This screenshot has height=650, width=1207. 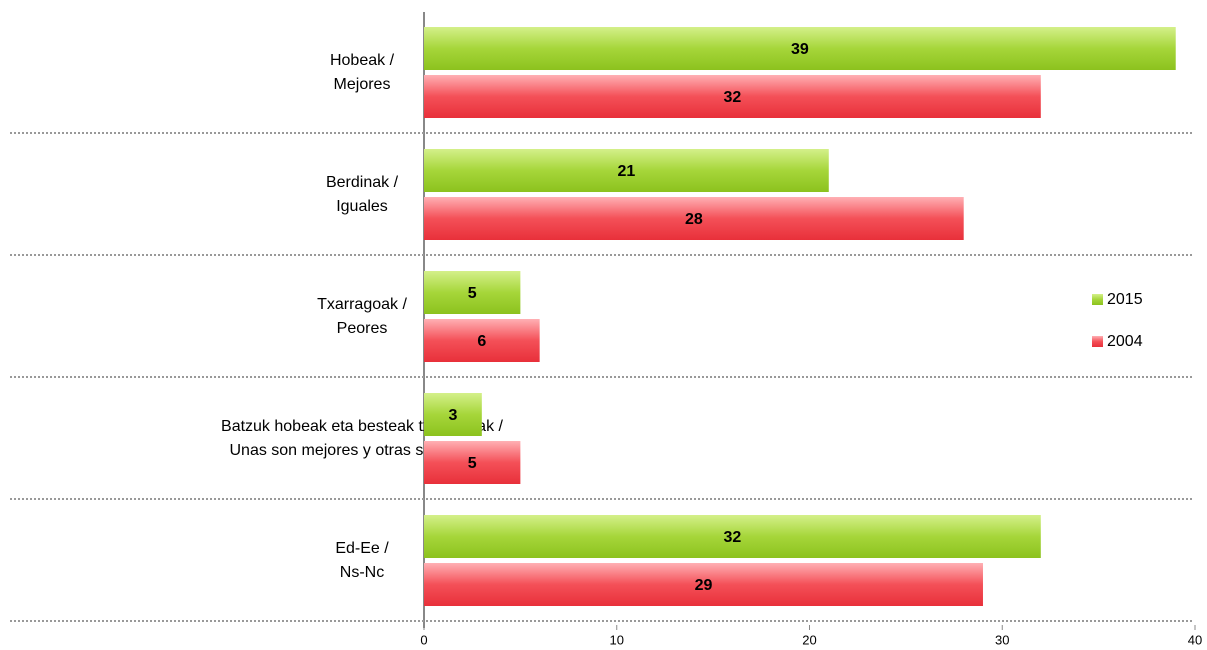 I want to click on value-label: 3, so click(x=452, y=415).